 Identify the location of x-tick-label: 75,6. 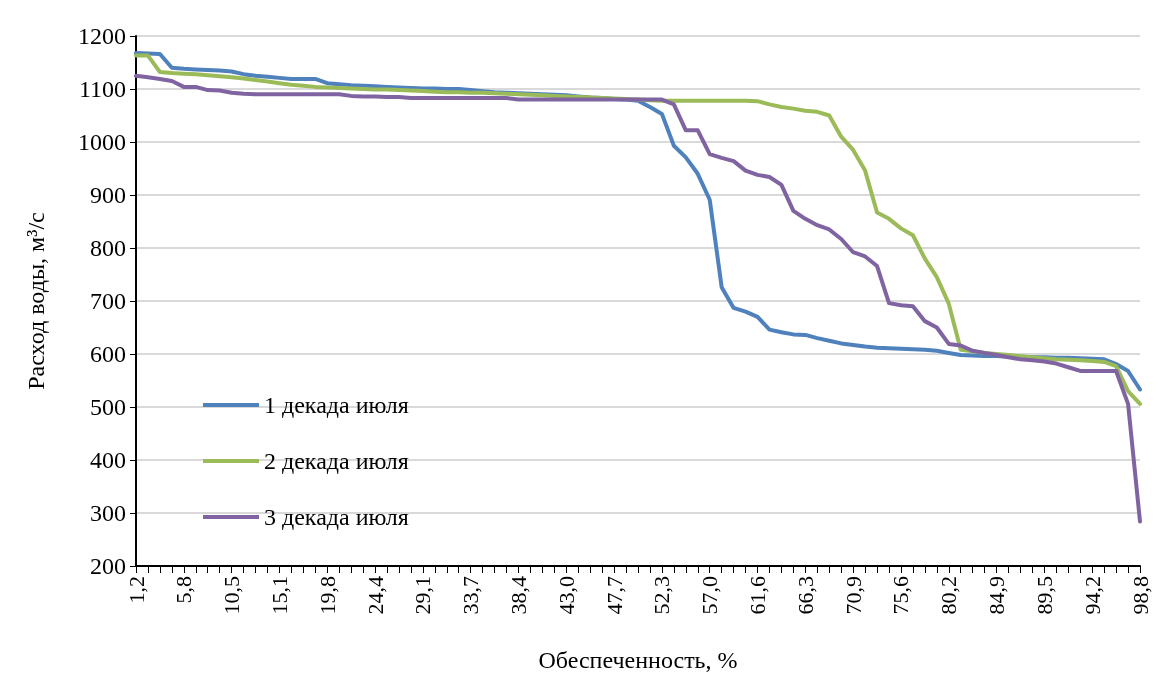
(901, 595).